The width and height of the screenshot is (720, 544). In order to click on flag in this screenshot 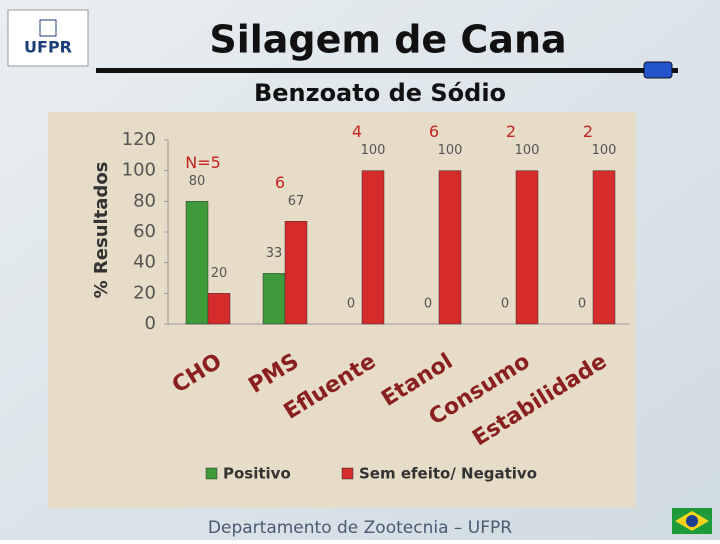, I will do `click(692, 521)`.